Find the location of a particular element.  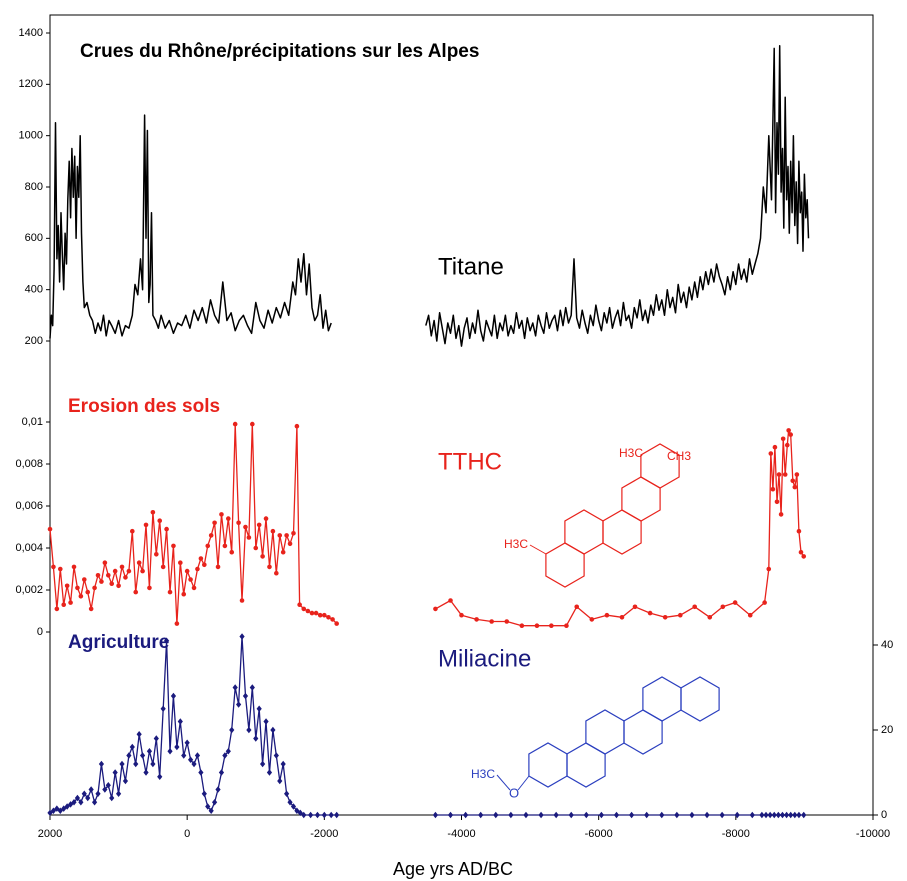

x-tick-label: -6000 is located at coordinates (599, 834).